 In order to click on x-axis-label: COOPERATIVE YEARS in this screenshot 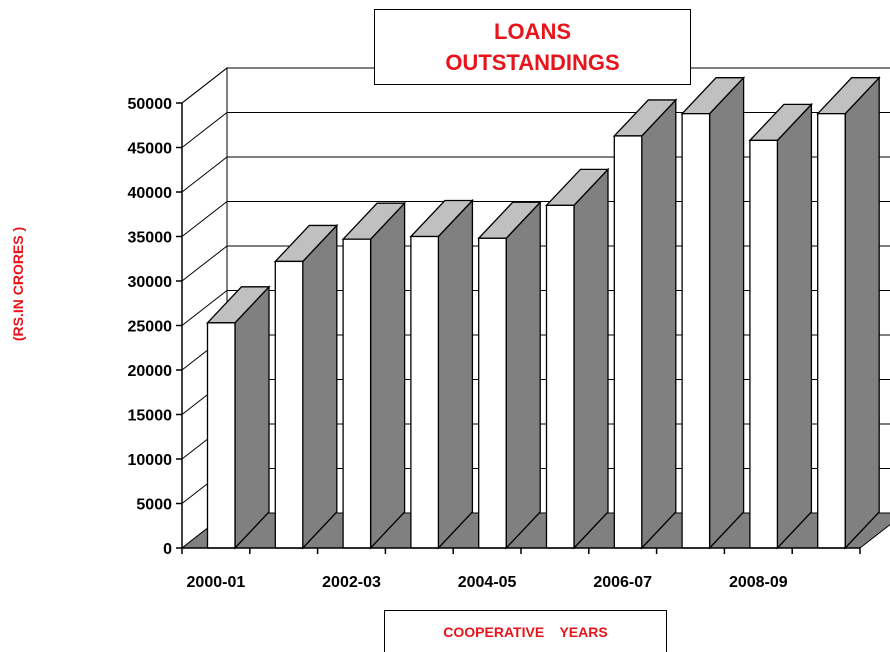, I will do `click(525, 631)`.